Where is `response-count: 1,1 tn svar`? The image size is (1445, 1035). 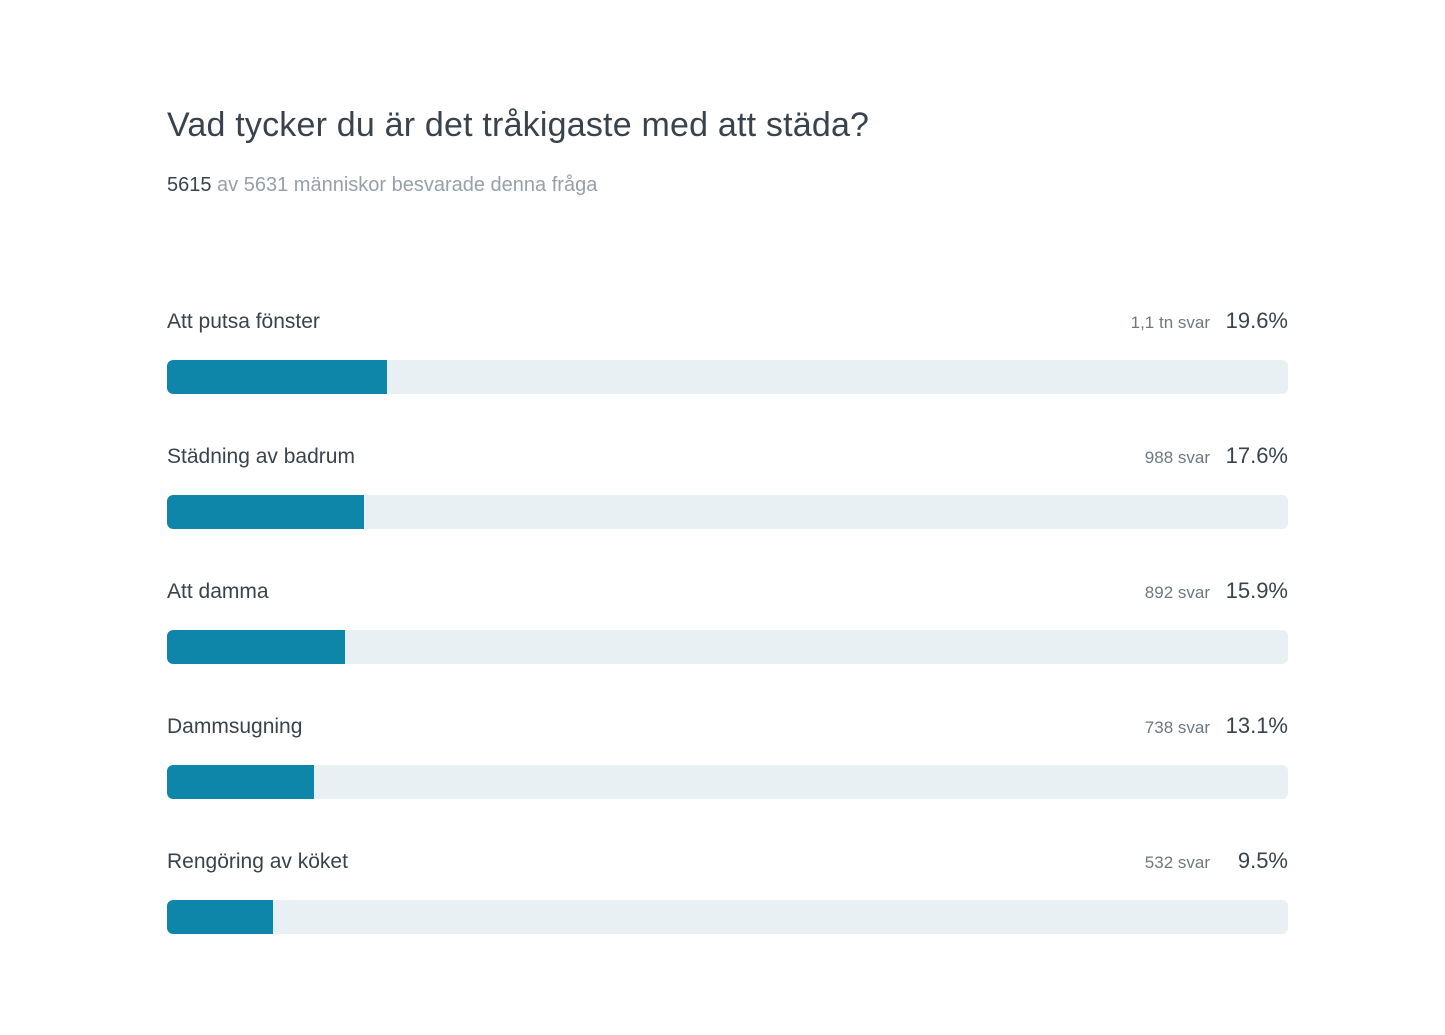 response-count: 1,1 tn svar is located at coordinates (1170, 322).